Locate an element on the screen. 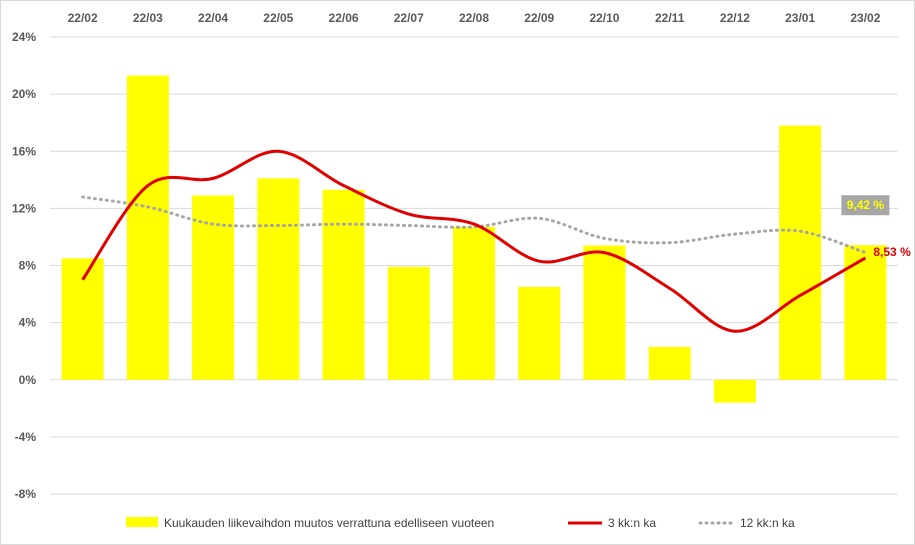  y-tick-label: 8% is located at coordinates (28, 266).